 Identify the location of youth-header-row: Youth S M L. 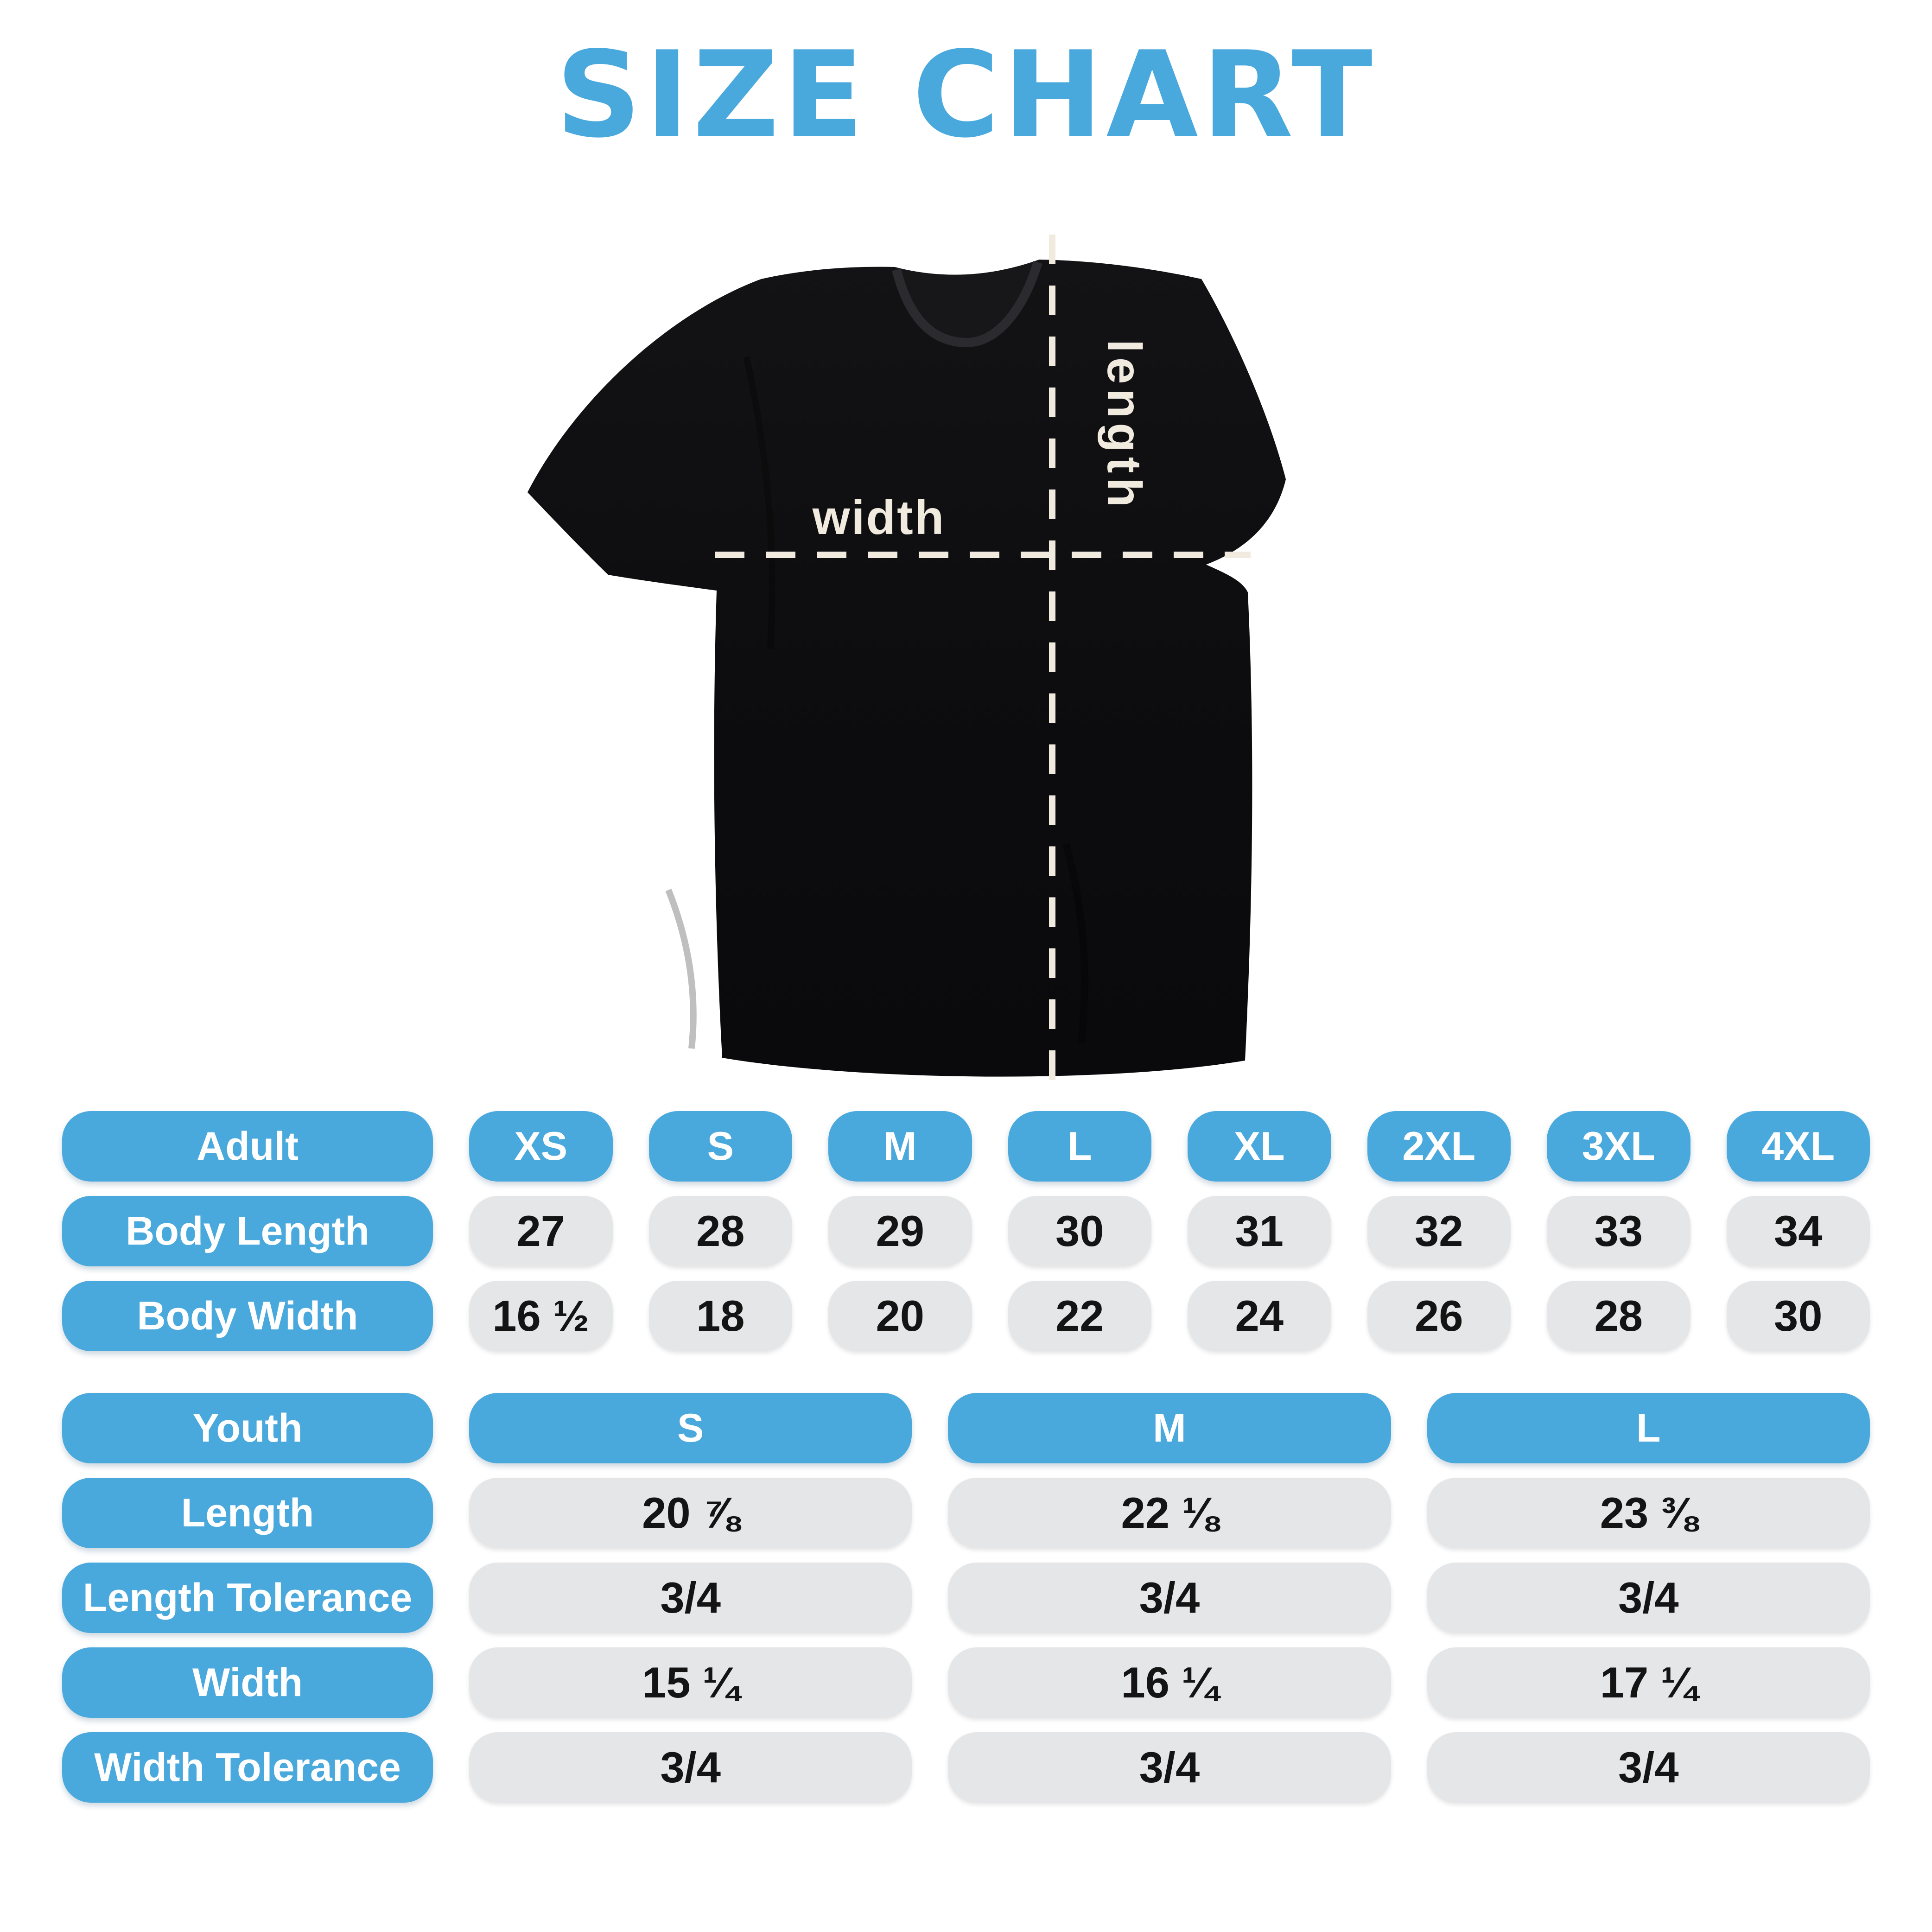
(966, 1428).